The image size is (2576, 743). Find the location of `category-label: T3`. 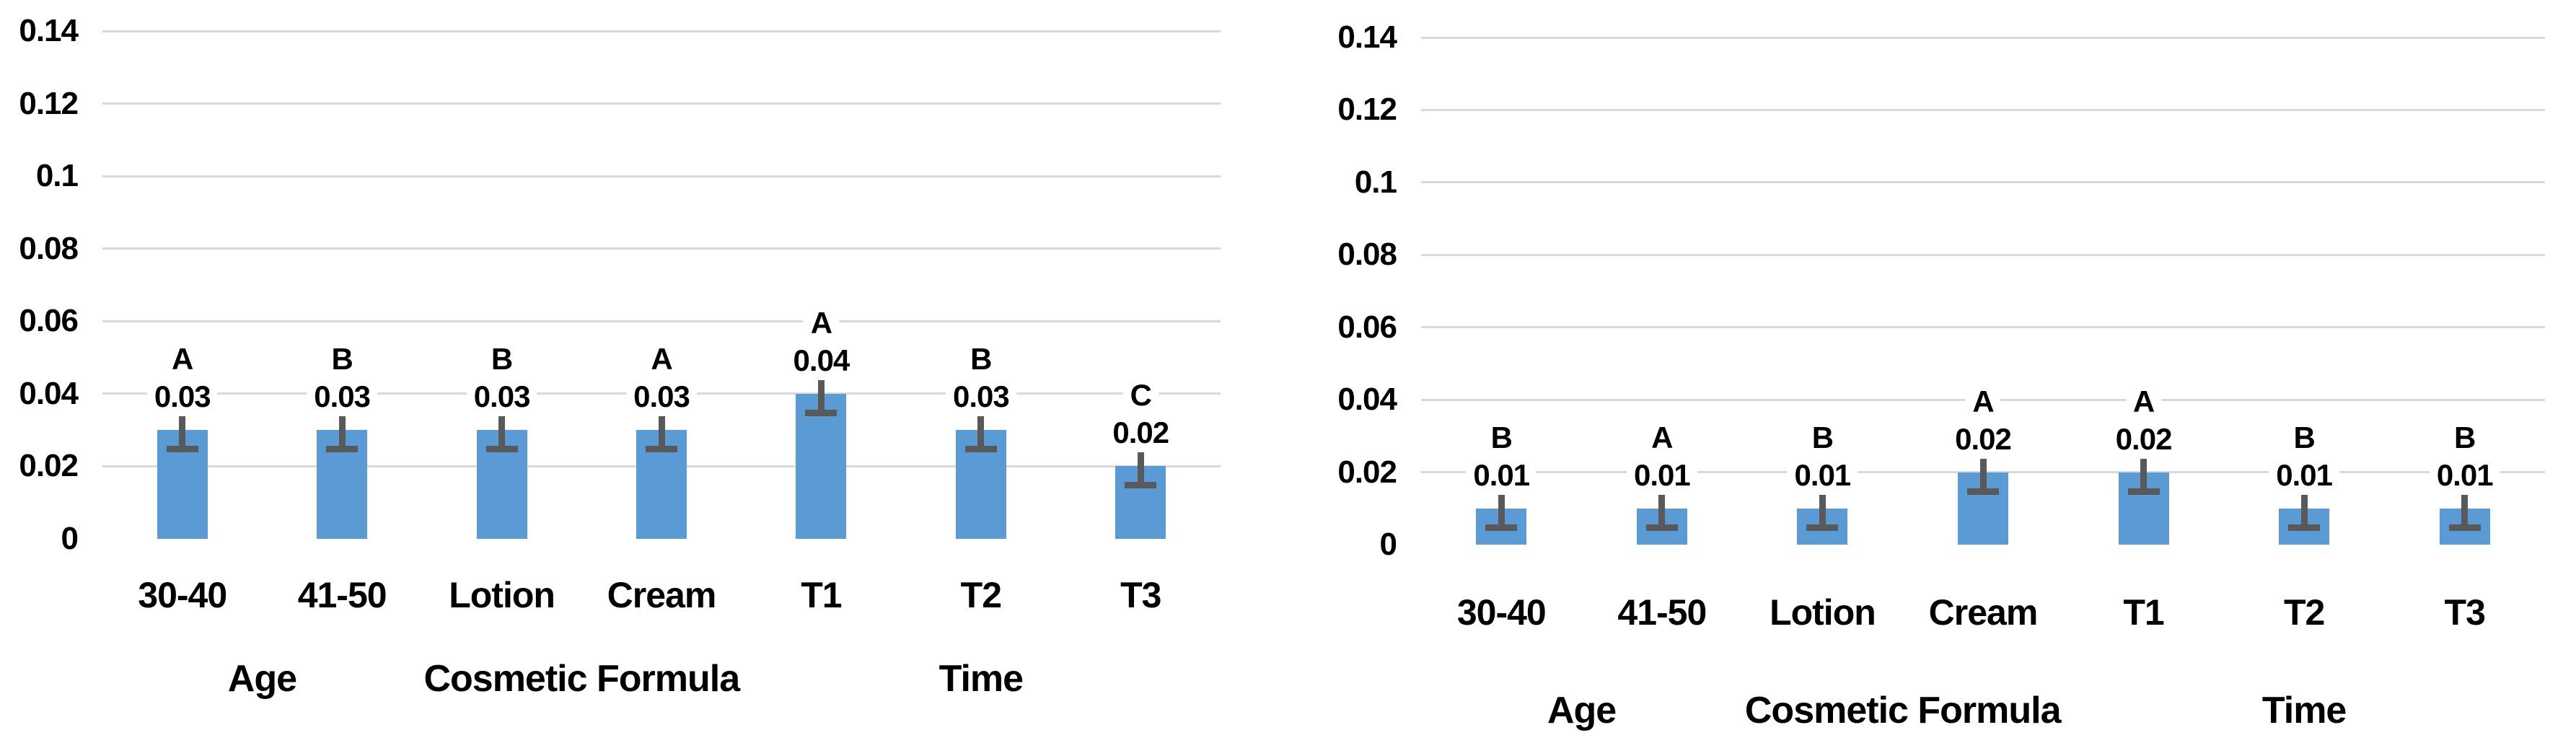

category-label: T3 is located at coordinates (1140, 595).